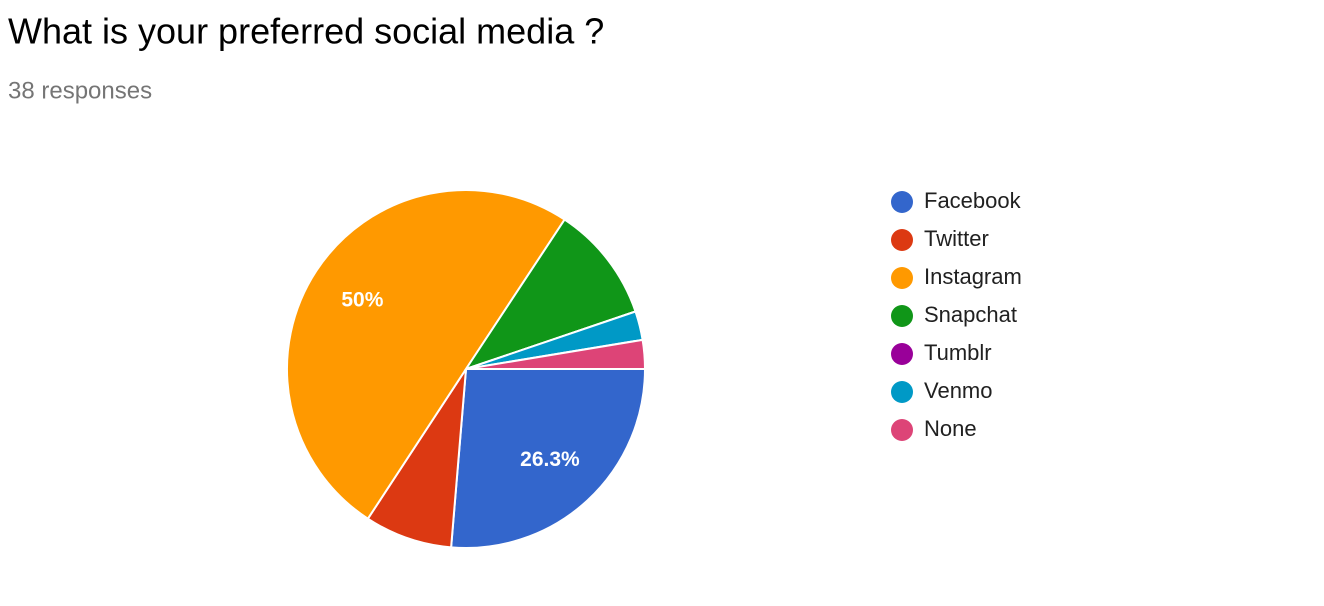  I want to click on chart-title: What is your preferred social media ?, so click(306, 31).